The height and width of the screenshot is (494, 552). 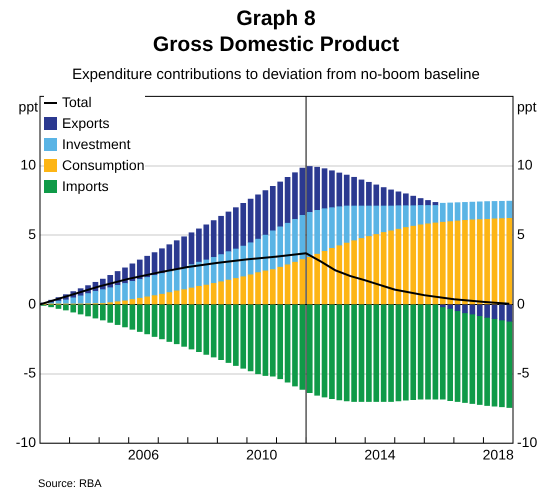 I want to click on y2-tick-label: 10, so click(x=525, y=164).